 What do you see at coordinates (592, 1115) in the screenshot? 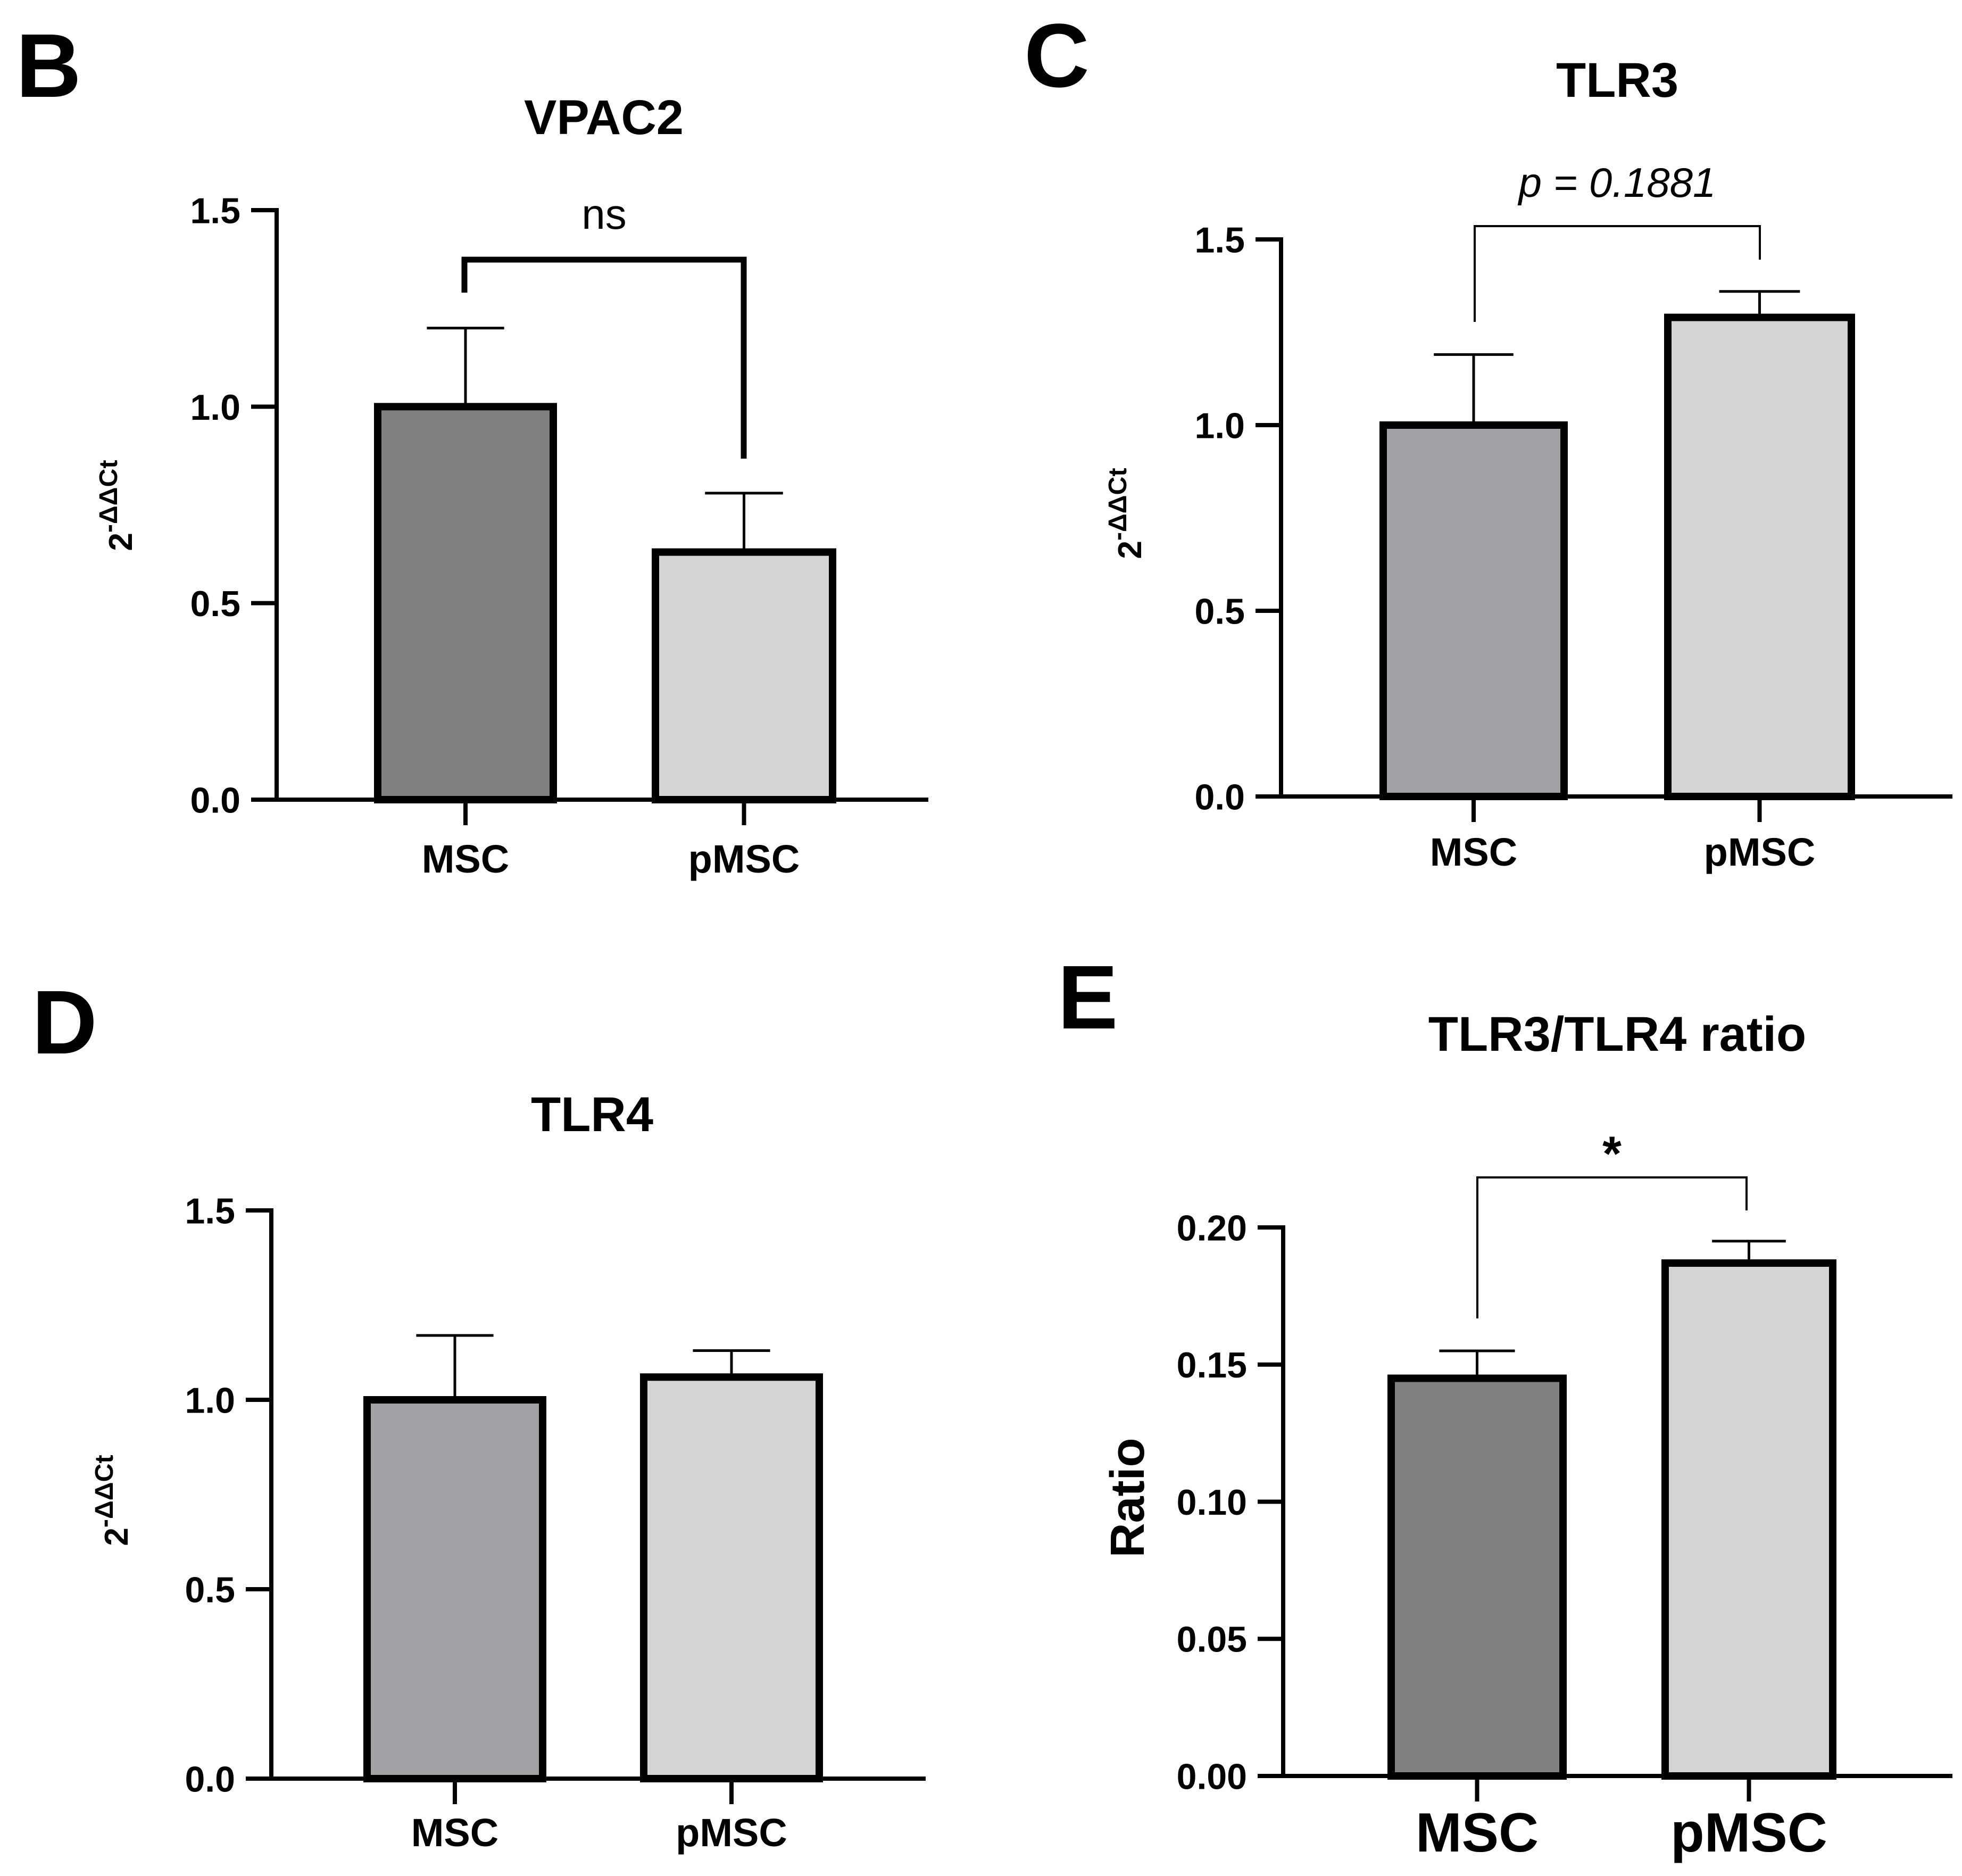
I see `chart-title: TLR4` at bounding box center [592, 1115].